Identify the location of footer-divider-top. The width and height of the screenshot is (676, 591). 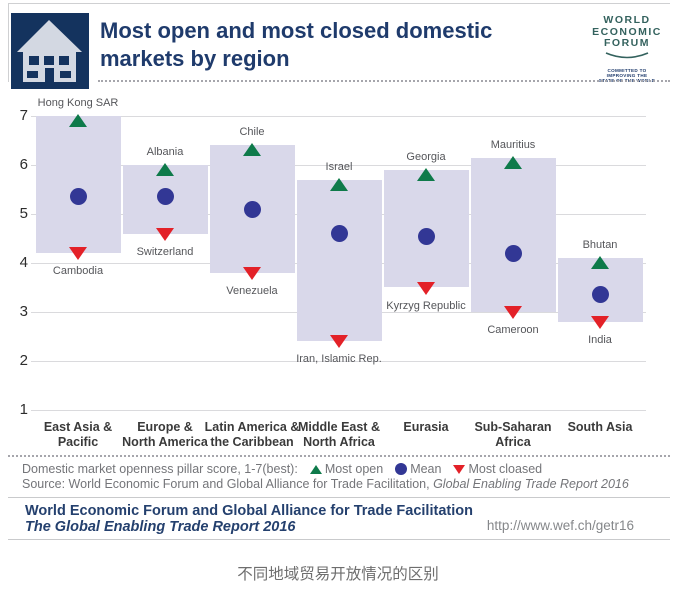
(339, 497).